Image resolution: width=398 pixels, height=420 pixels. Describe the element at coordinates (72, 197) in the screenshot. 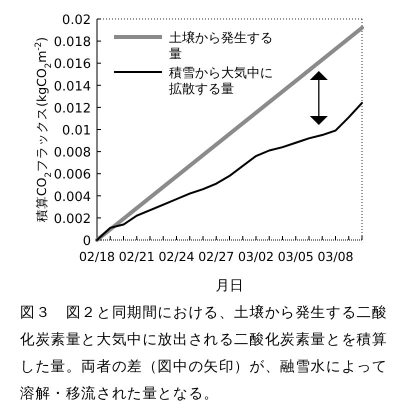

I see `y-tick-label: 0.004` at that location.